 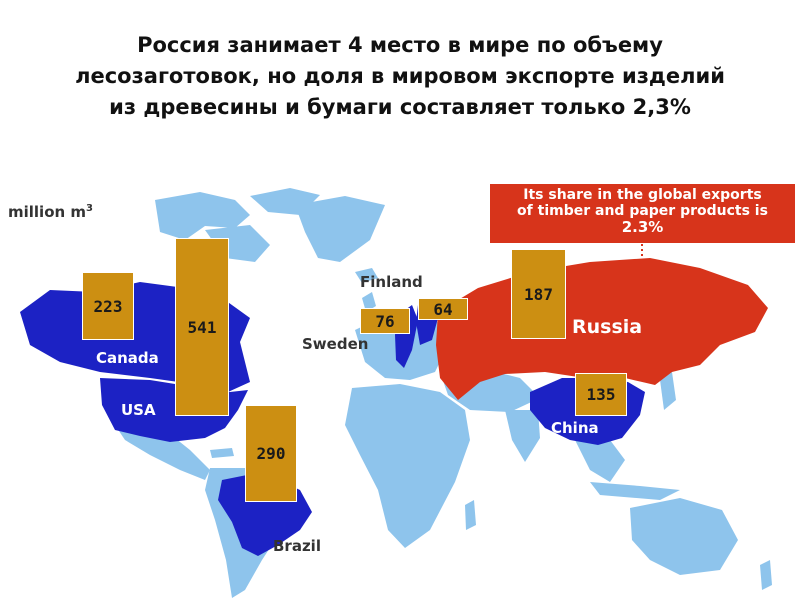 What do you see at coordinates (443, 309) in the screenshot?
I see `bar-finland: 64` at bounding box center [443, 309].